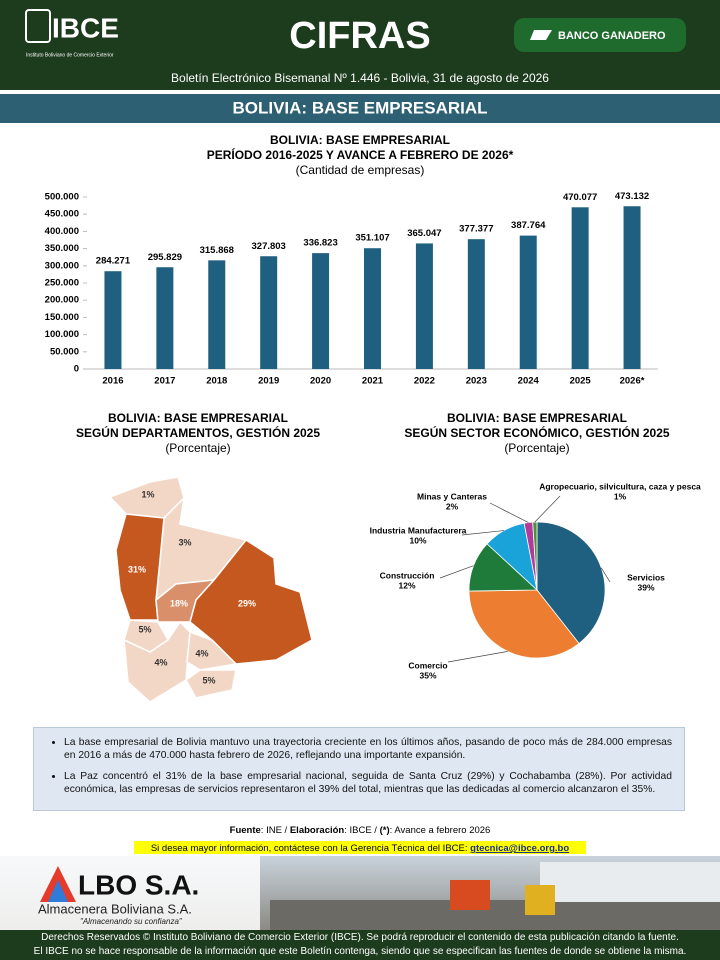 This screenshot has height=960, width=720. I want to click on slice-name: Construcción, so click(407, 575).